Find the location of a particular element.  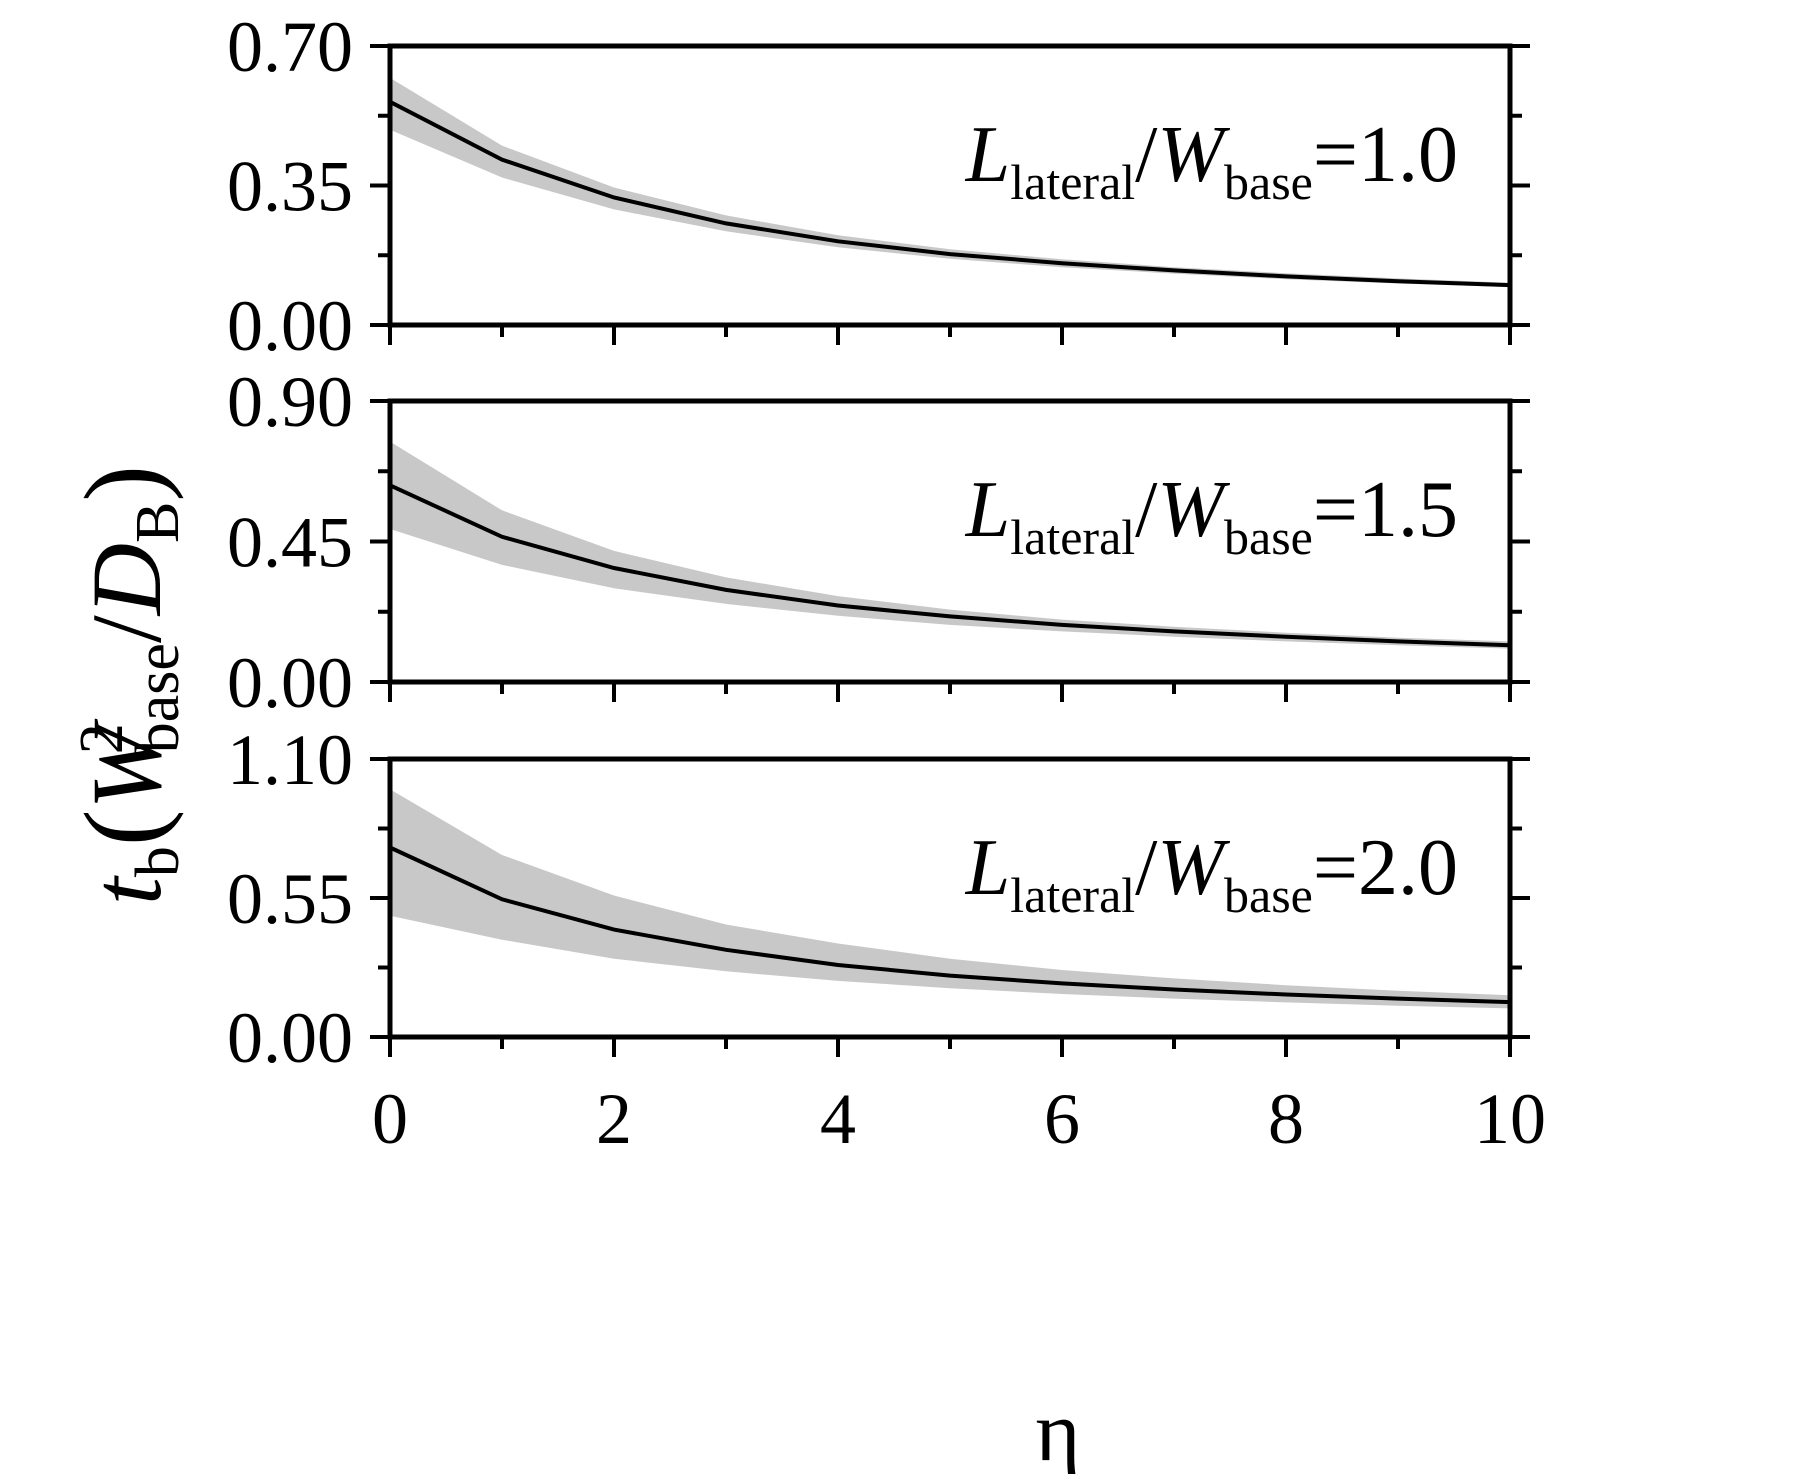

annotation-part: =2.0 is located at coordinates (1385, 868).